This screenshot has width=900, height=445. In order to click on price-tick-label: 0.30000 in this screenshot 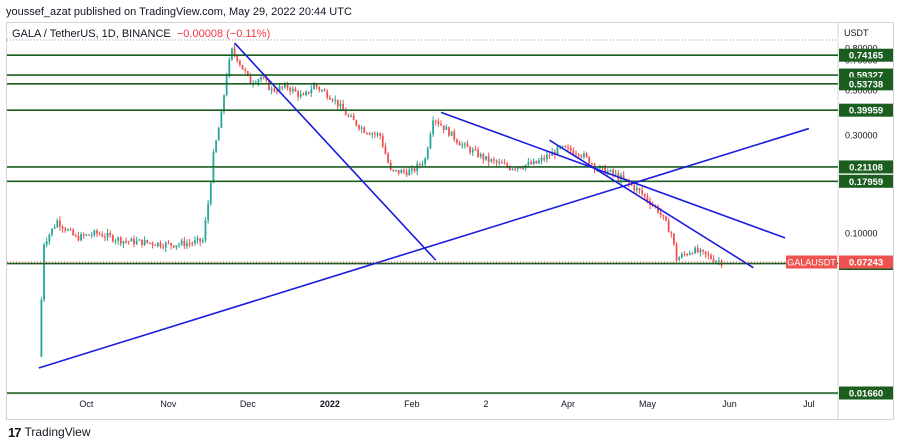, I will do `click(861, 136)`.